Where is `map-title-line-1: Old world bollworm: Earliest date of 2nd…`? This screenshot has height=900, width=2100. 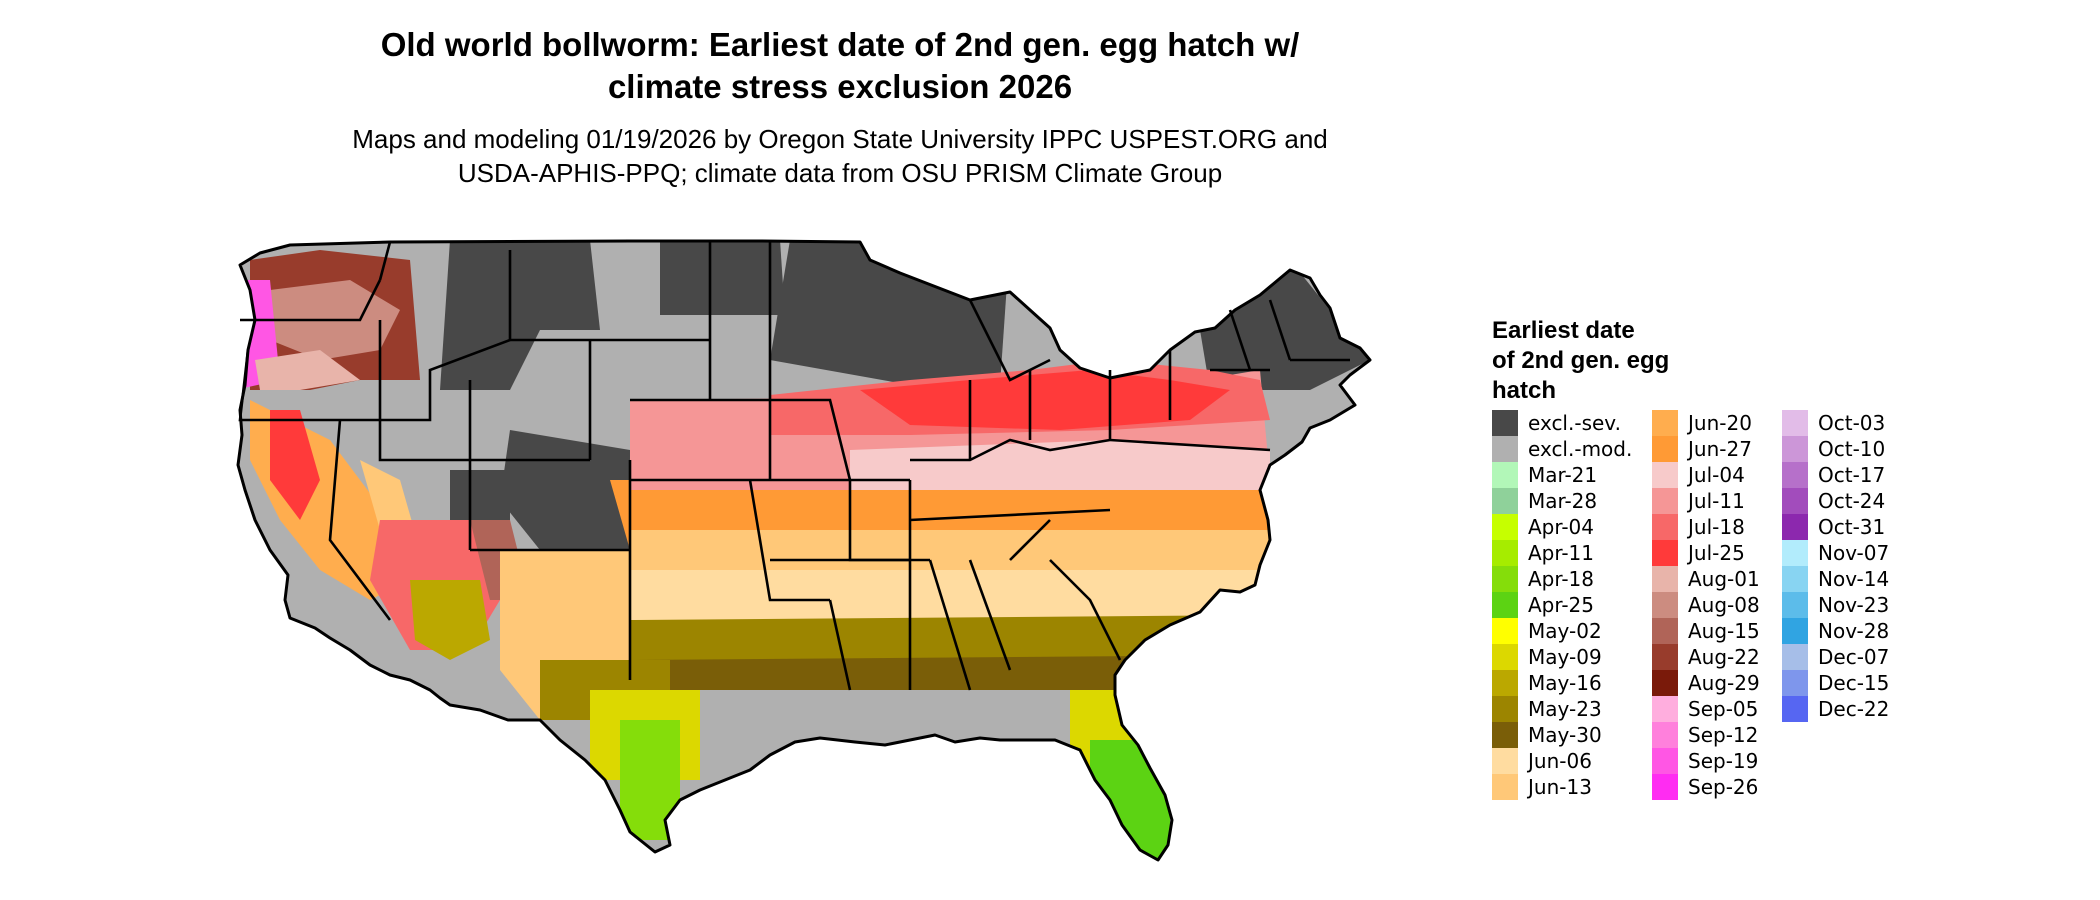 map-title-line-1: Old world bollworm: Earliest date of 2nd… is located at coordinates (840, 44).